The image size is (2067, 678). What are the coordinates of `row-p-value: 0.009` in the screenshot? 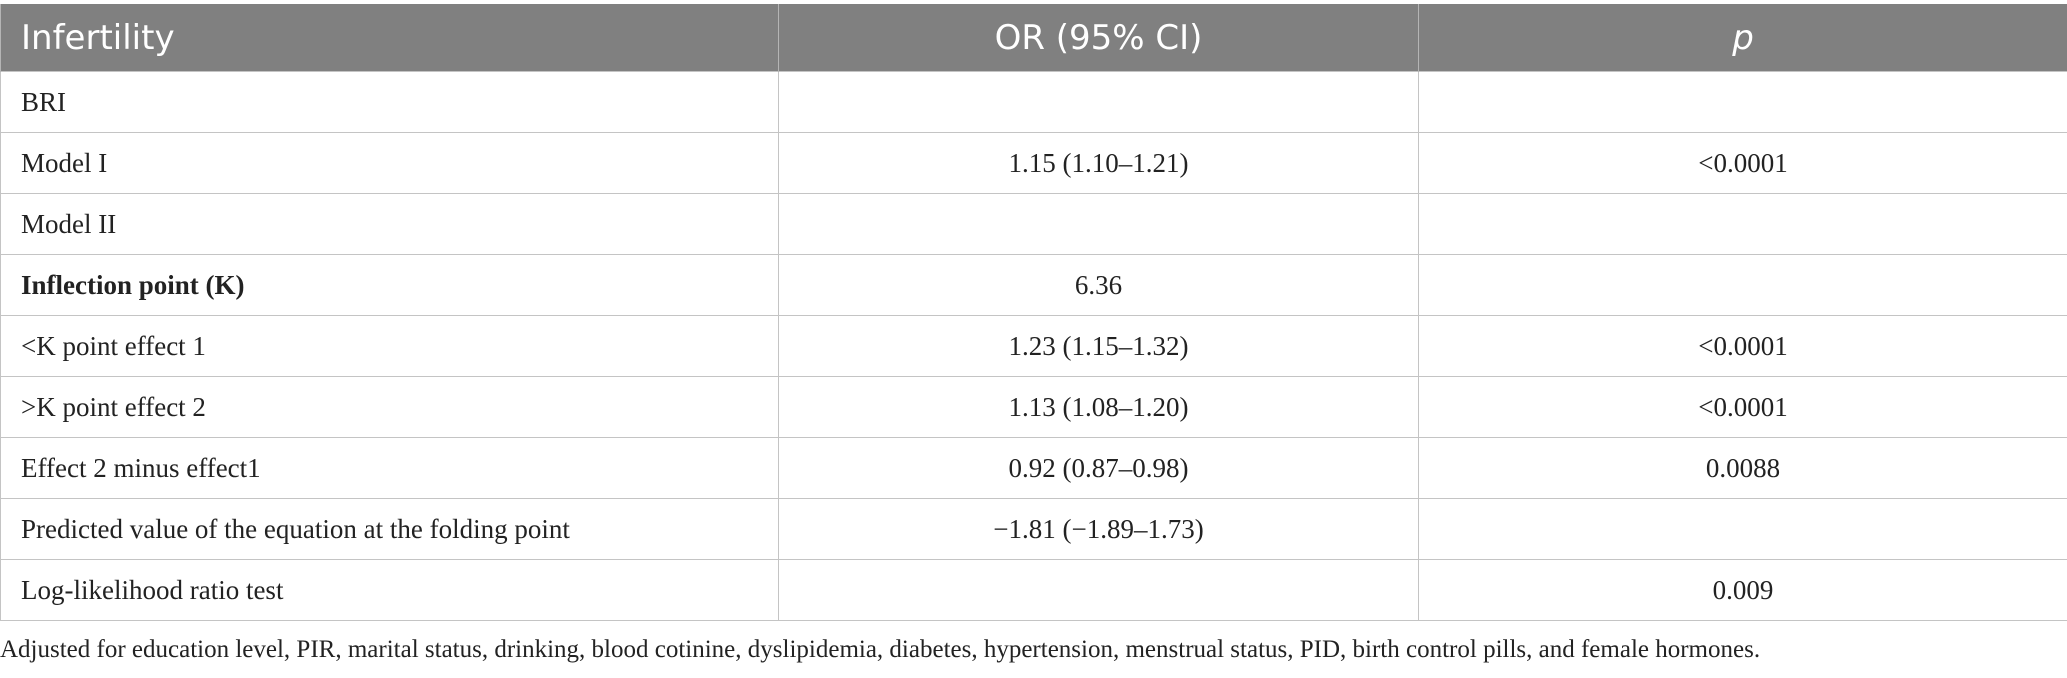 It's located at (1742, 590).